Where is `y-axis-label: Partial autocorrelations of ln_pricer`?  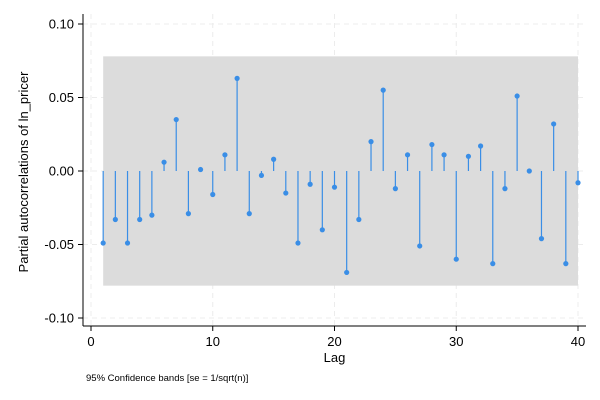
y-axis-label: Partial autocorrelations of ln_pricer is located at coordinates (23, 172).